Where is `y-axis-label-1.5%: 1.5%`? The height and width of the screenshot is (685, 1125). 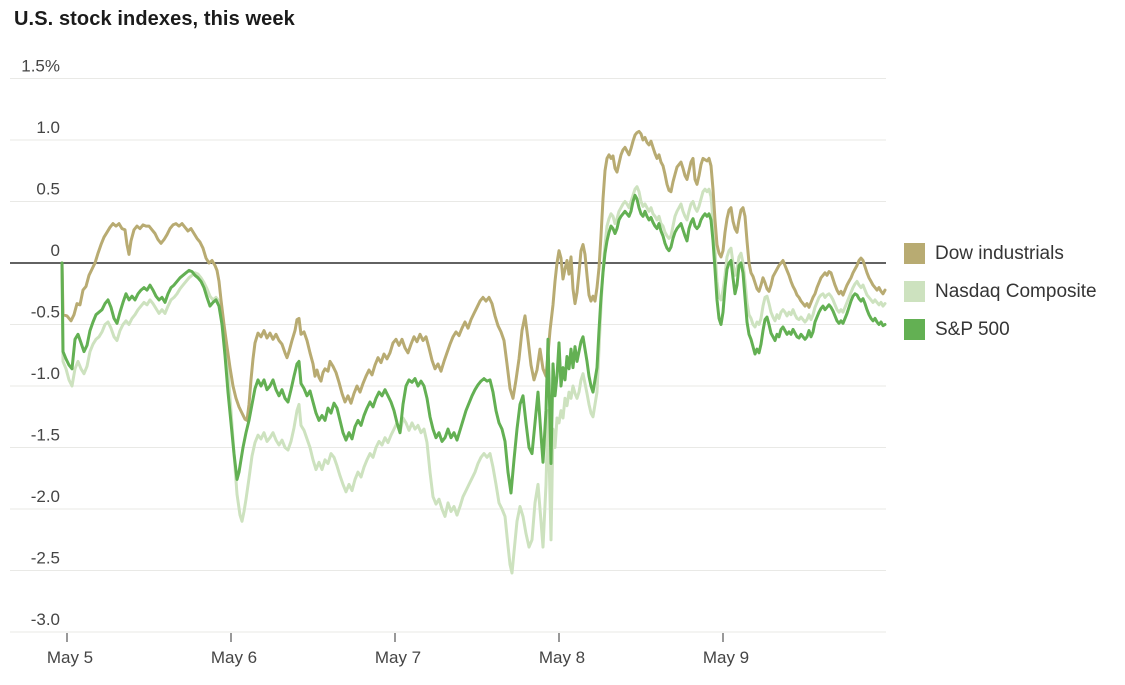 y-axis-label-1.5%: 1.5% is located at coordinates (40, 66).